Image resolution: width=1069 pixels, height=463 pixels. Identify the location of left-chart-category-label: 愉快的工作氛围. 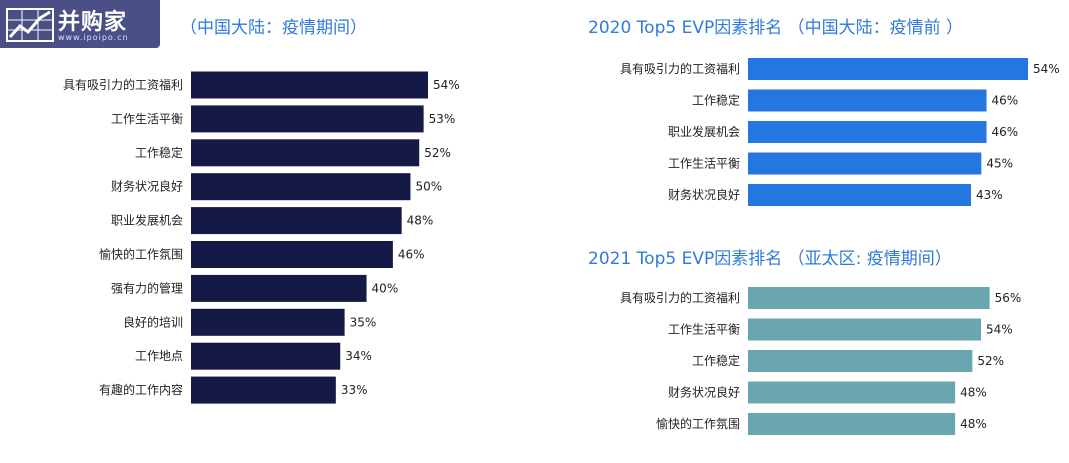
(141, 254).